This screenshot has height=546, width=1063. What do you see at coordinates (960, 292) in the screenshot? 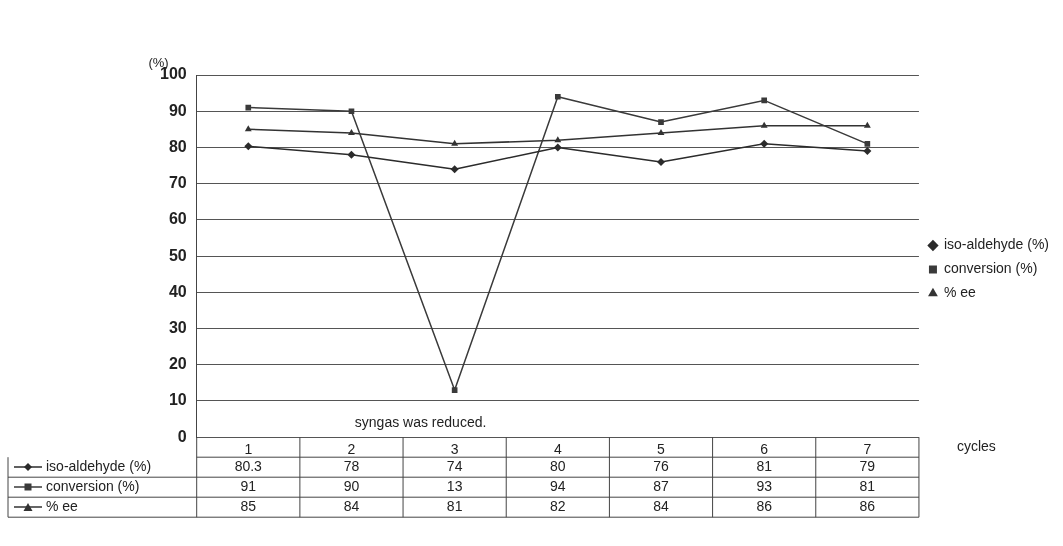
I see `legend-label: % ee` at bounding box center [960, 292].